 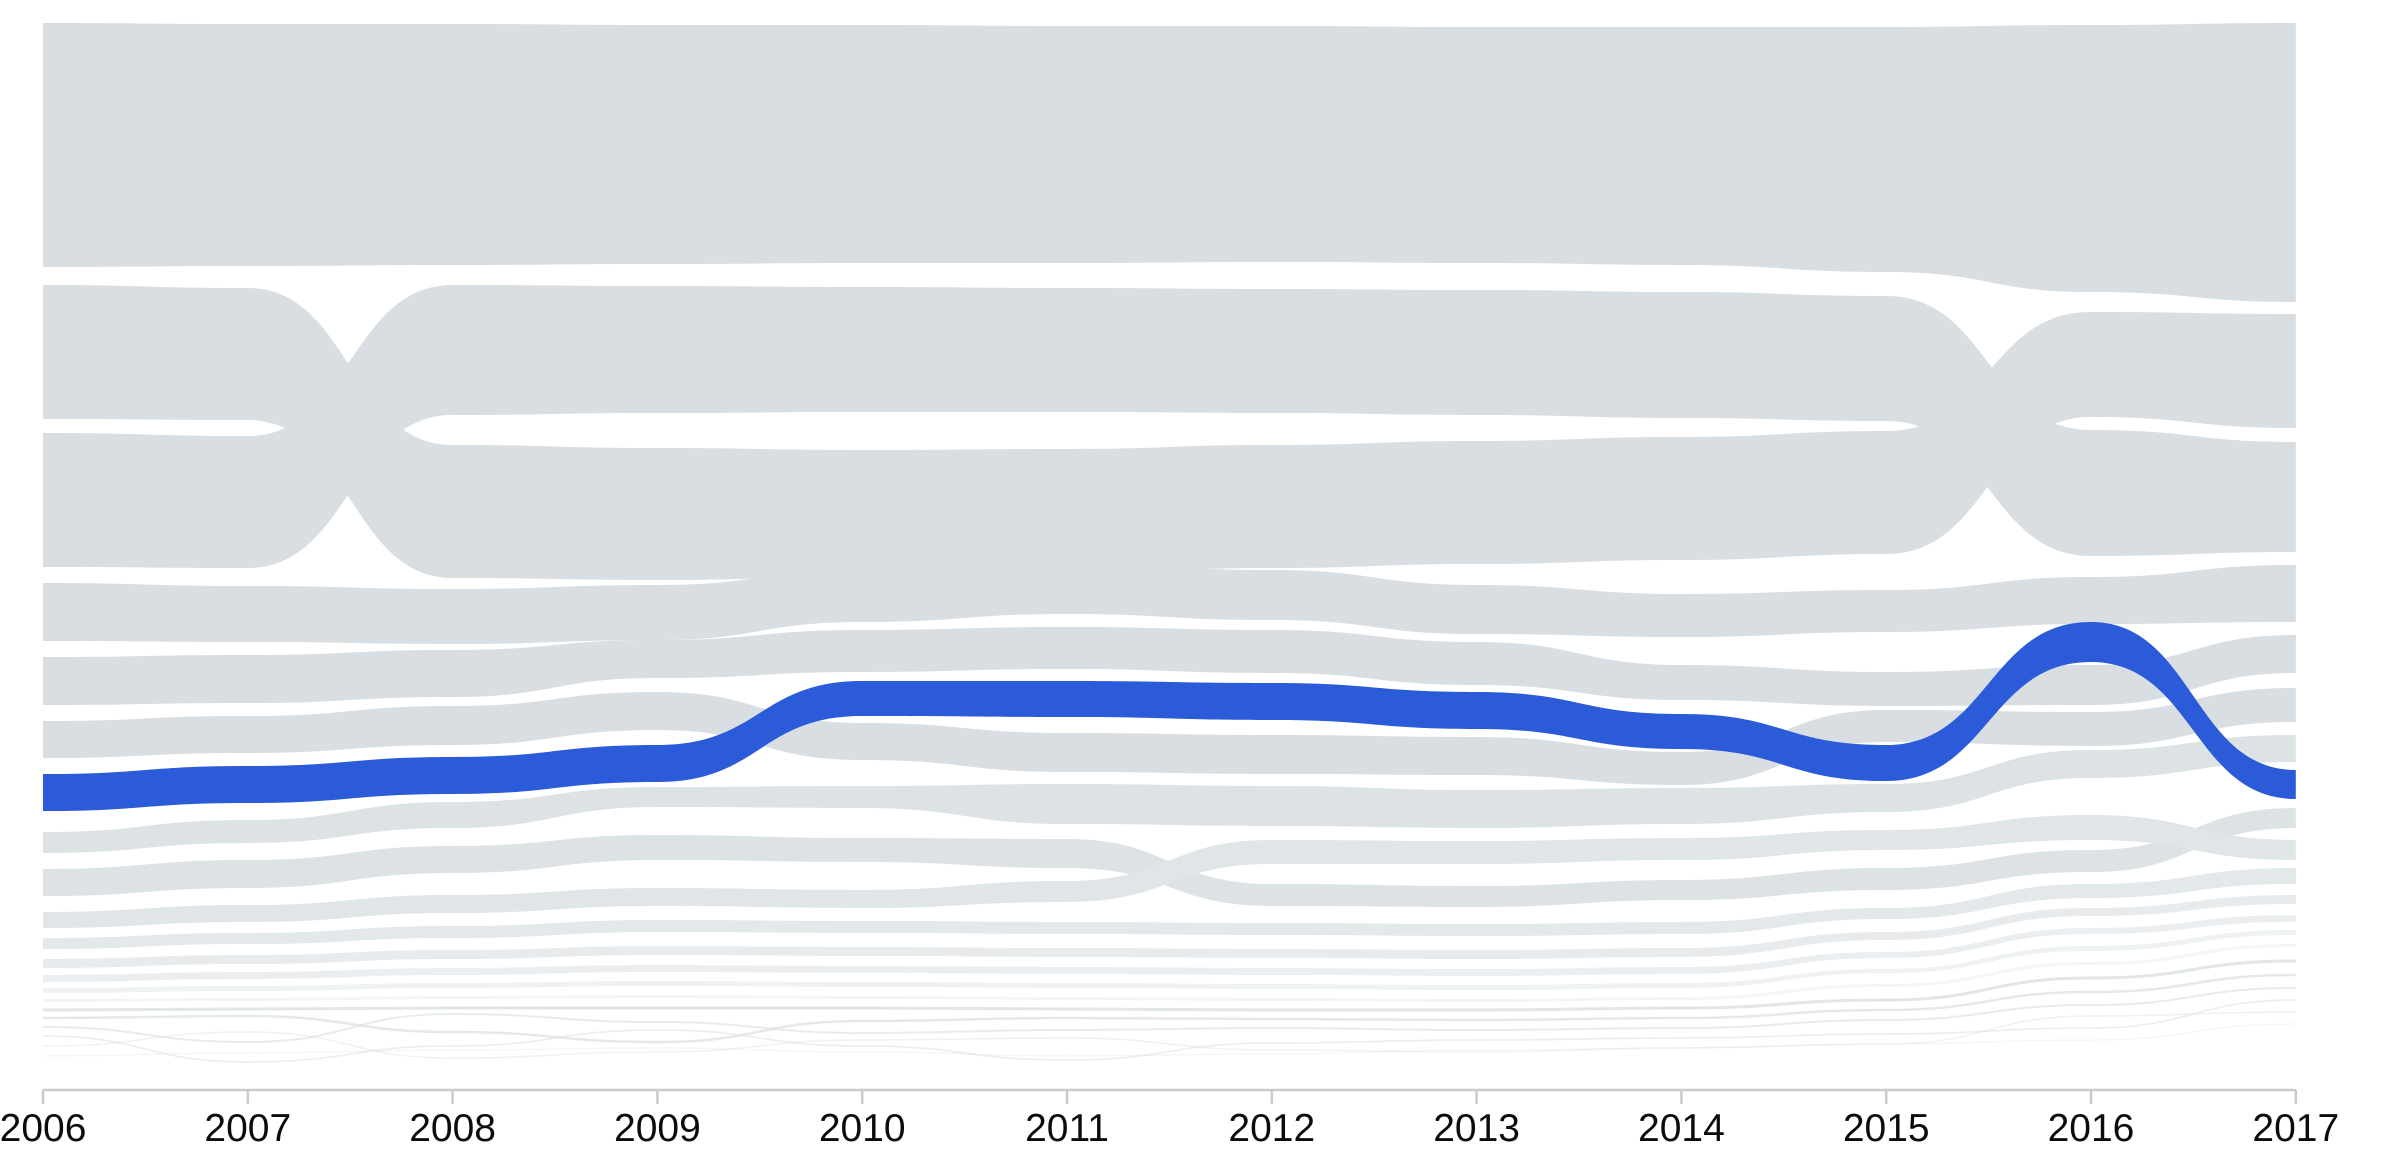 What do you see at coordinates (1067, 1128) in the screenshot?
I see `x-axis-label-2011: 2011` at bounding box center [1067, 1128].